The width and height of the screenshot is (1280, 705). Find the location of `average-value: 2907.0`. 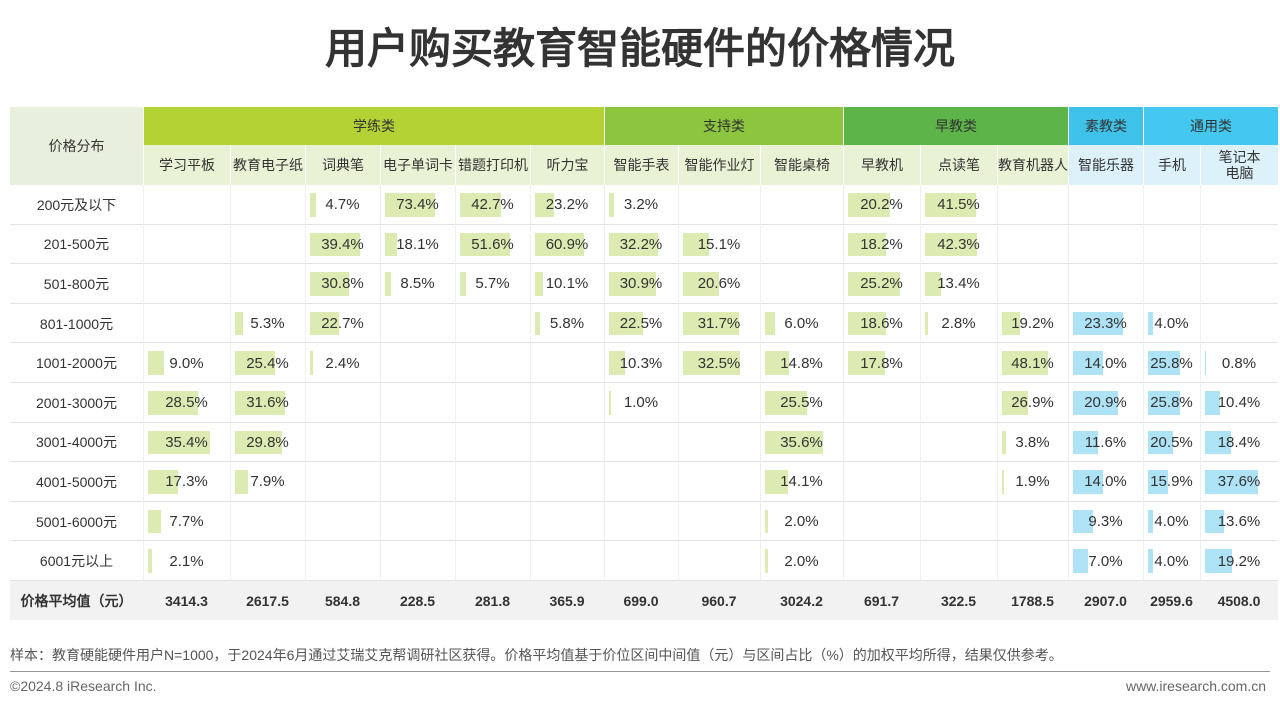

average-value: 2907.0 is located at coordinates (1105, 600).